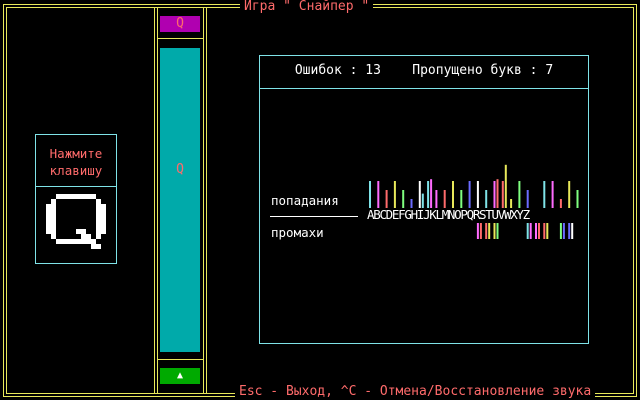 Image resolution: width=640 pixels, height=400 pixels. I want to click on hint-box: Нажмите клавишу, so click(76, 199).